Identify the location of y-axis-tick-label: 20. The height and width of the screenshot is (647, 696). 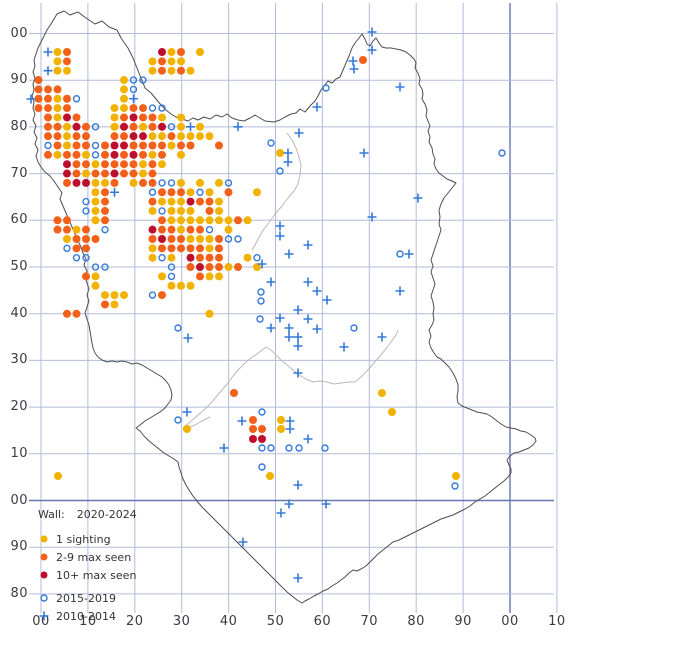
(19, 407).